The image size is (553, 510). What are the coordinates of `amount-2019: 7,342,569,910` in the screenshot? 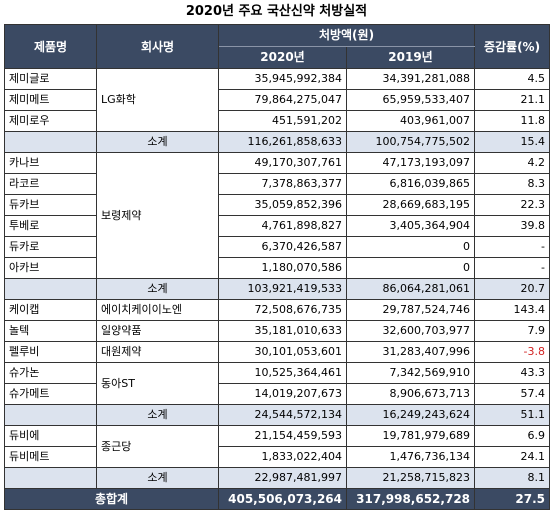 It's located at (410, 373).